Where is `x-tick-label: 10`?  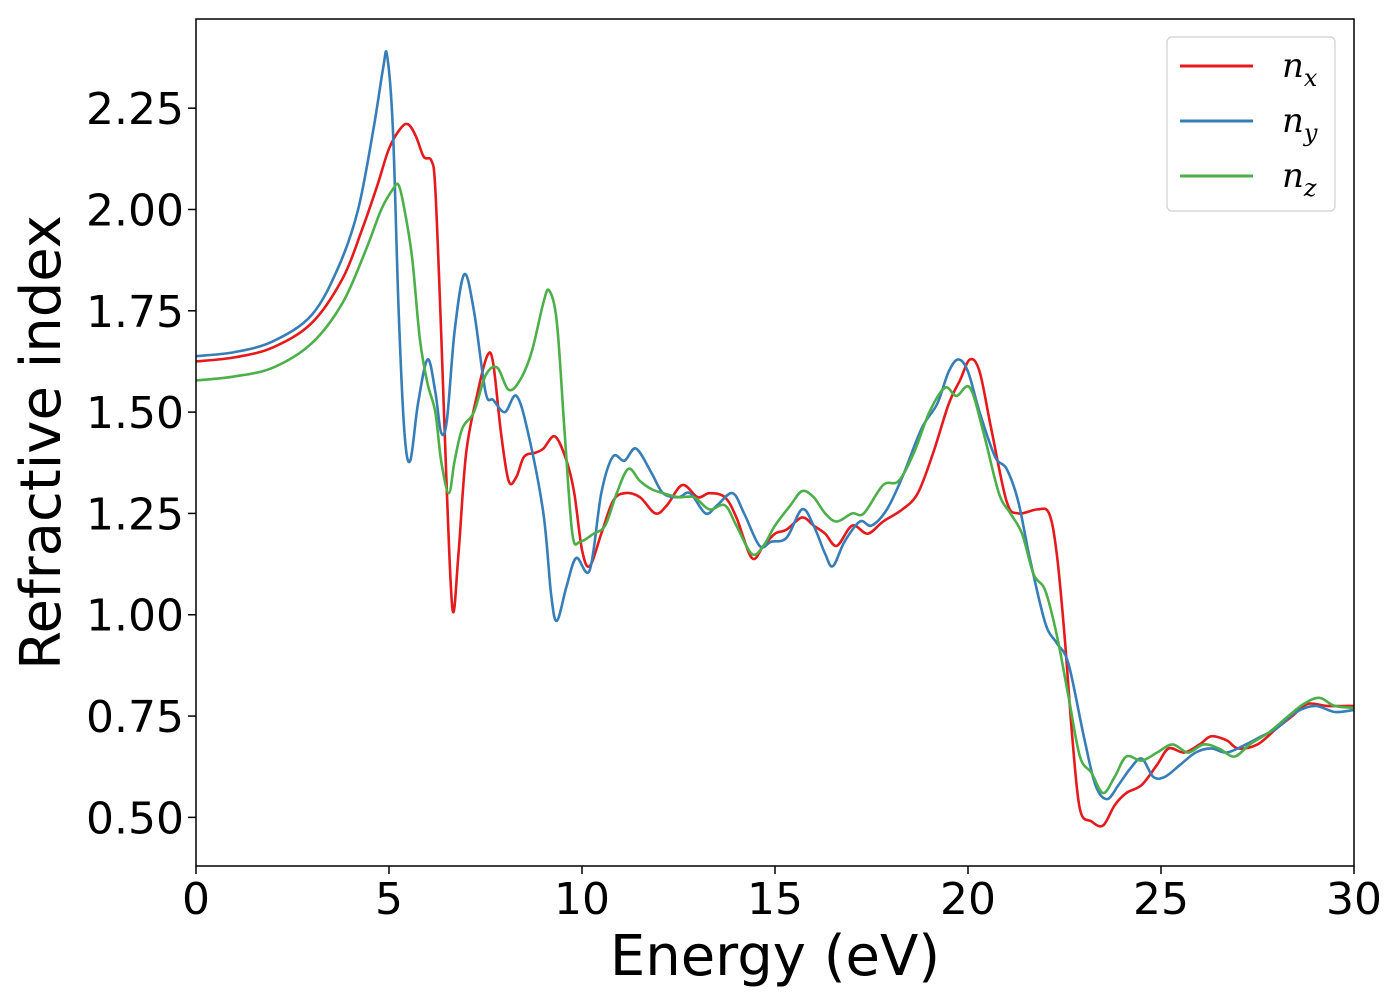
x-tick-label: 10 is located at coordinates (582, 899).